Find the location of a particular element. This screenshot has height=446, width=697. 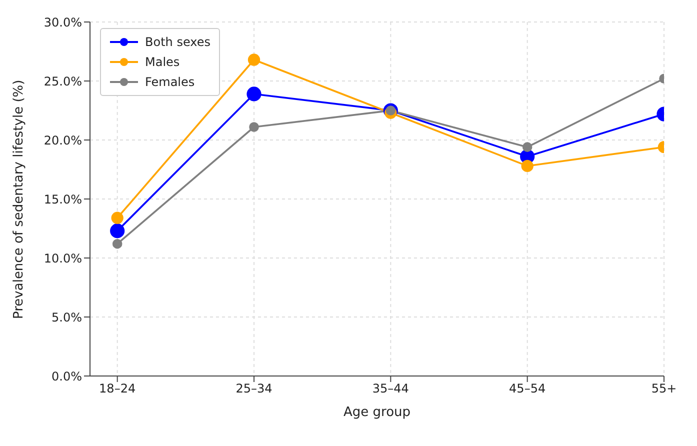

y-tick-label: 30.0% is located at coordinates (63, 22).